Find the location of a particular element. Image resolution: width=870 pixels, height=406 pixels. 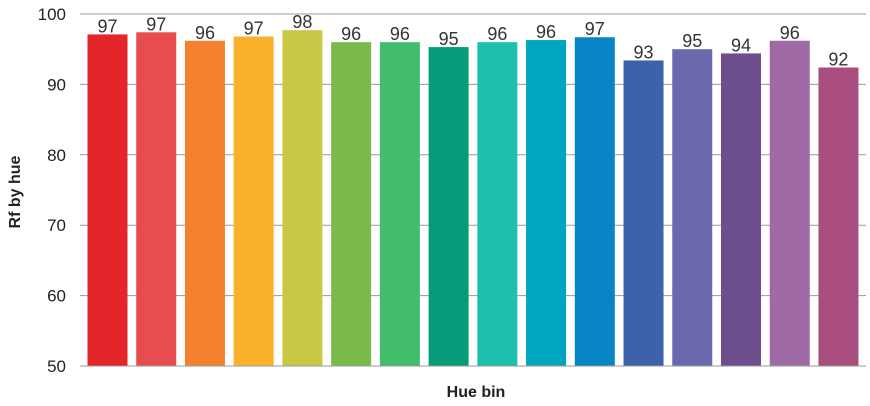

y-tick-label: 70 is located at coordinates (56, 225).